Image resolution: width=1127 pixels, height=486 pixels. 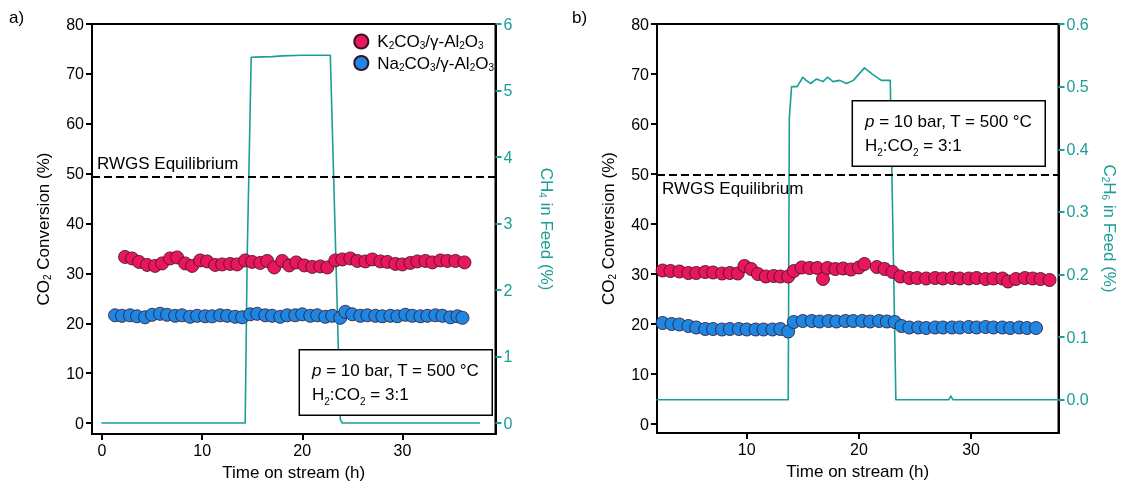 I want to click on y2-axis-title: C2H6 in Feed (%), so click(x=1109, y=228).